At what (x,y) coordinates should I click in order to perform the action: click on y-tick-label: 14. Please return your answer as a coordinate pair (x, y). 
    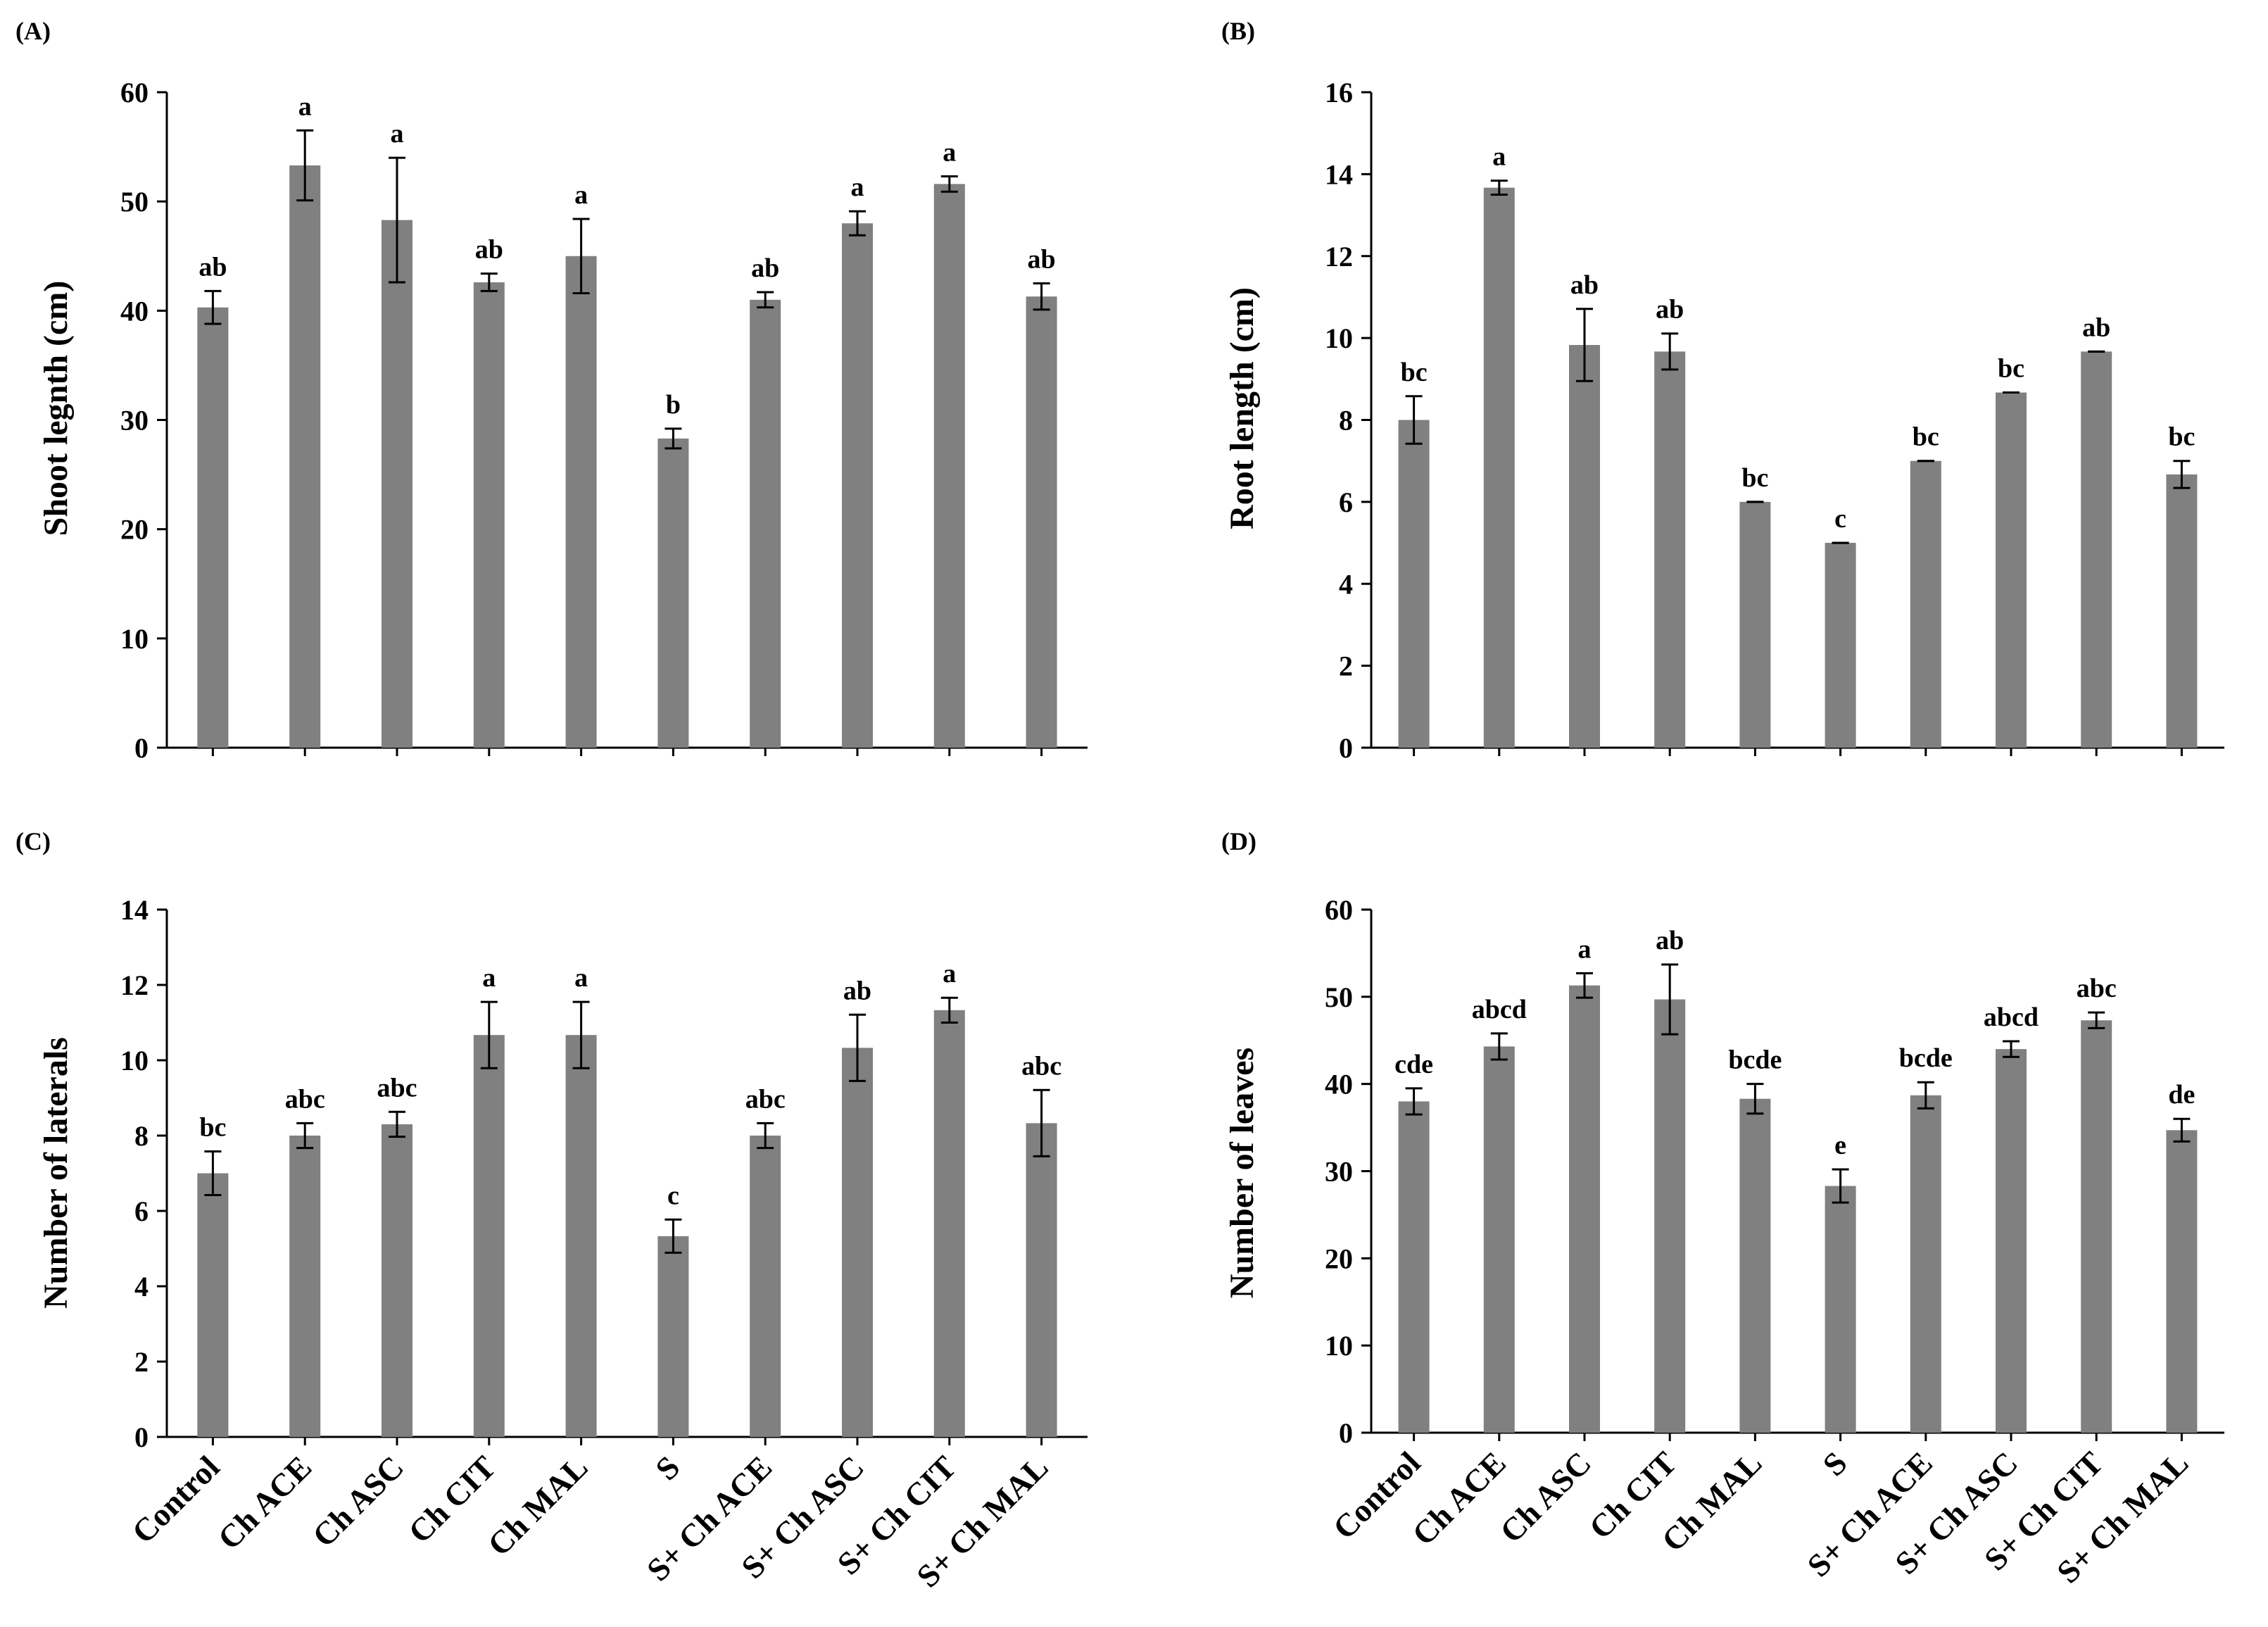
    Looking at the image, I should click on (1339, 174).